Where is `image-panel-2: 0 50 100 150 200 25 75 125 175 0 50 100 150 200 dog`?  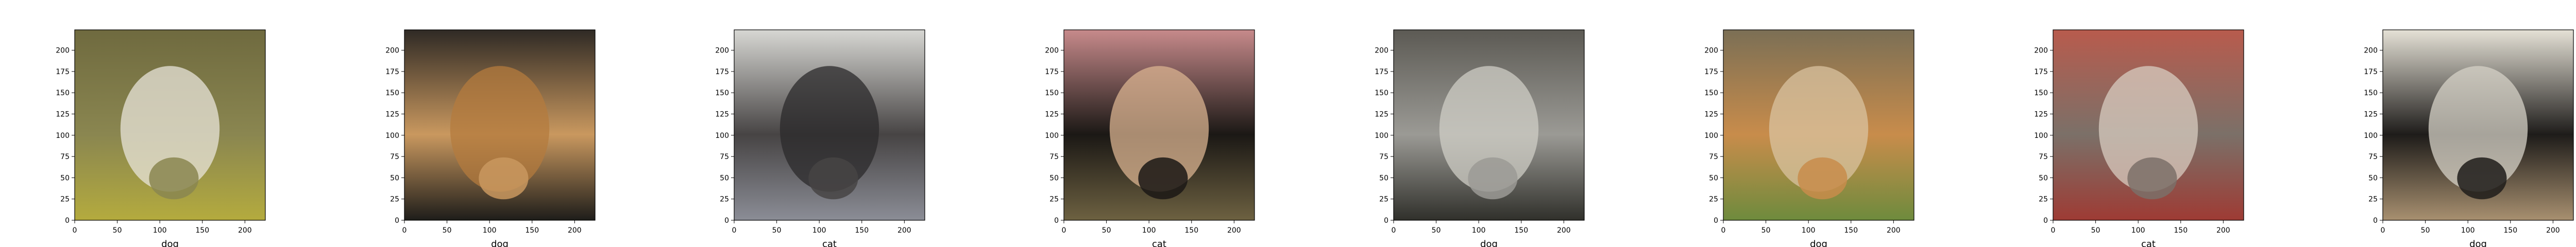 image-panel-2: 0 50 100 150 200 25 75 125 175 0 50 100 150 200 dog is located at coordinates (463, 123).